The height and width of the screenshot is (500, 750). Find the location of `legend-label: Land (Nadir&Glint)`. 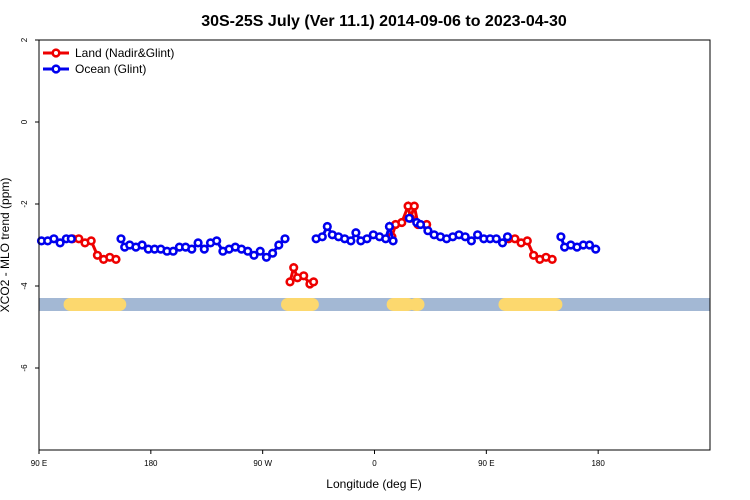

legend-label: Land (Nadir&Glint) is located at coordinates (124, 53).